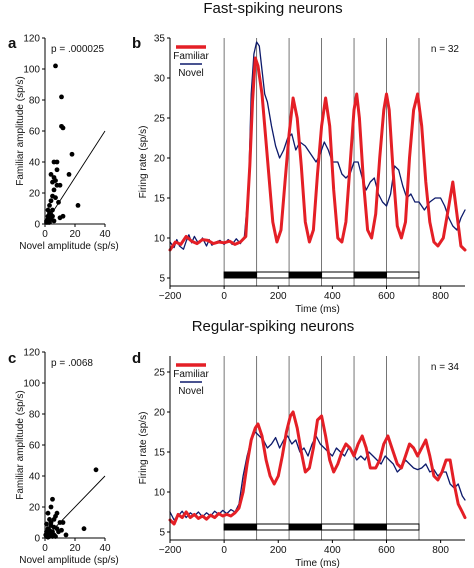 Image resolution: width=474 pixels, height=568 pixels. I want to click on title-fast-spiking: Fast-spiking neurons, so click(272, 8).